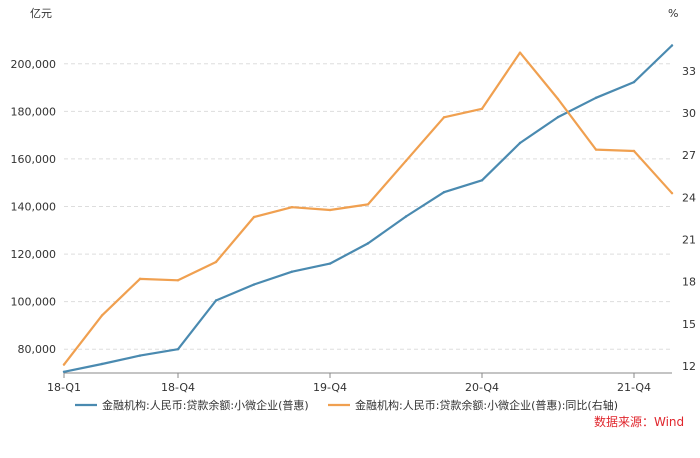 This screenshot has height=458, width=700. Describe the element at coordinates (330, 387) in the screenshot. I see `x-tick-label: 19-Q4` at that location.